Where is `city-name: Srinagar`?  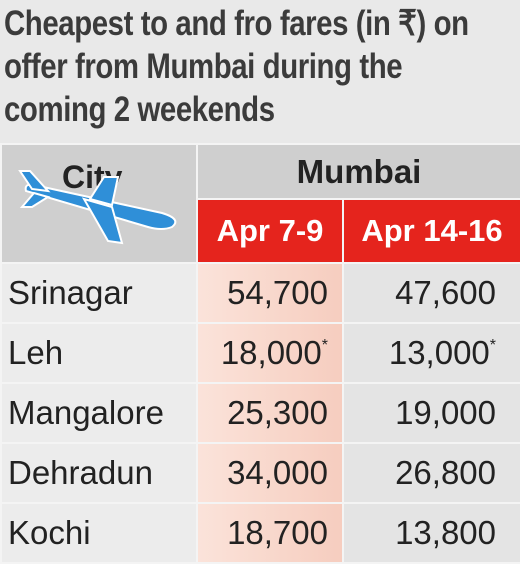 city-name: Srinagar is located at coordinates (99, 293).